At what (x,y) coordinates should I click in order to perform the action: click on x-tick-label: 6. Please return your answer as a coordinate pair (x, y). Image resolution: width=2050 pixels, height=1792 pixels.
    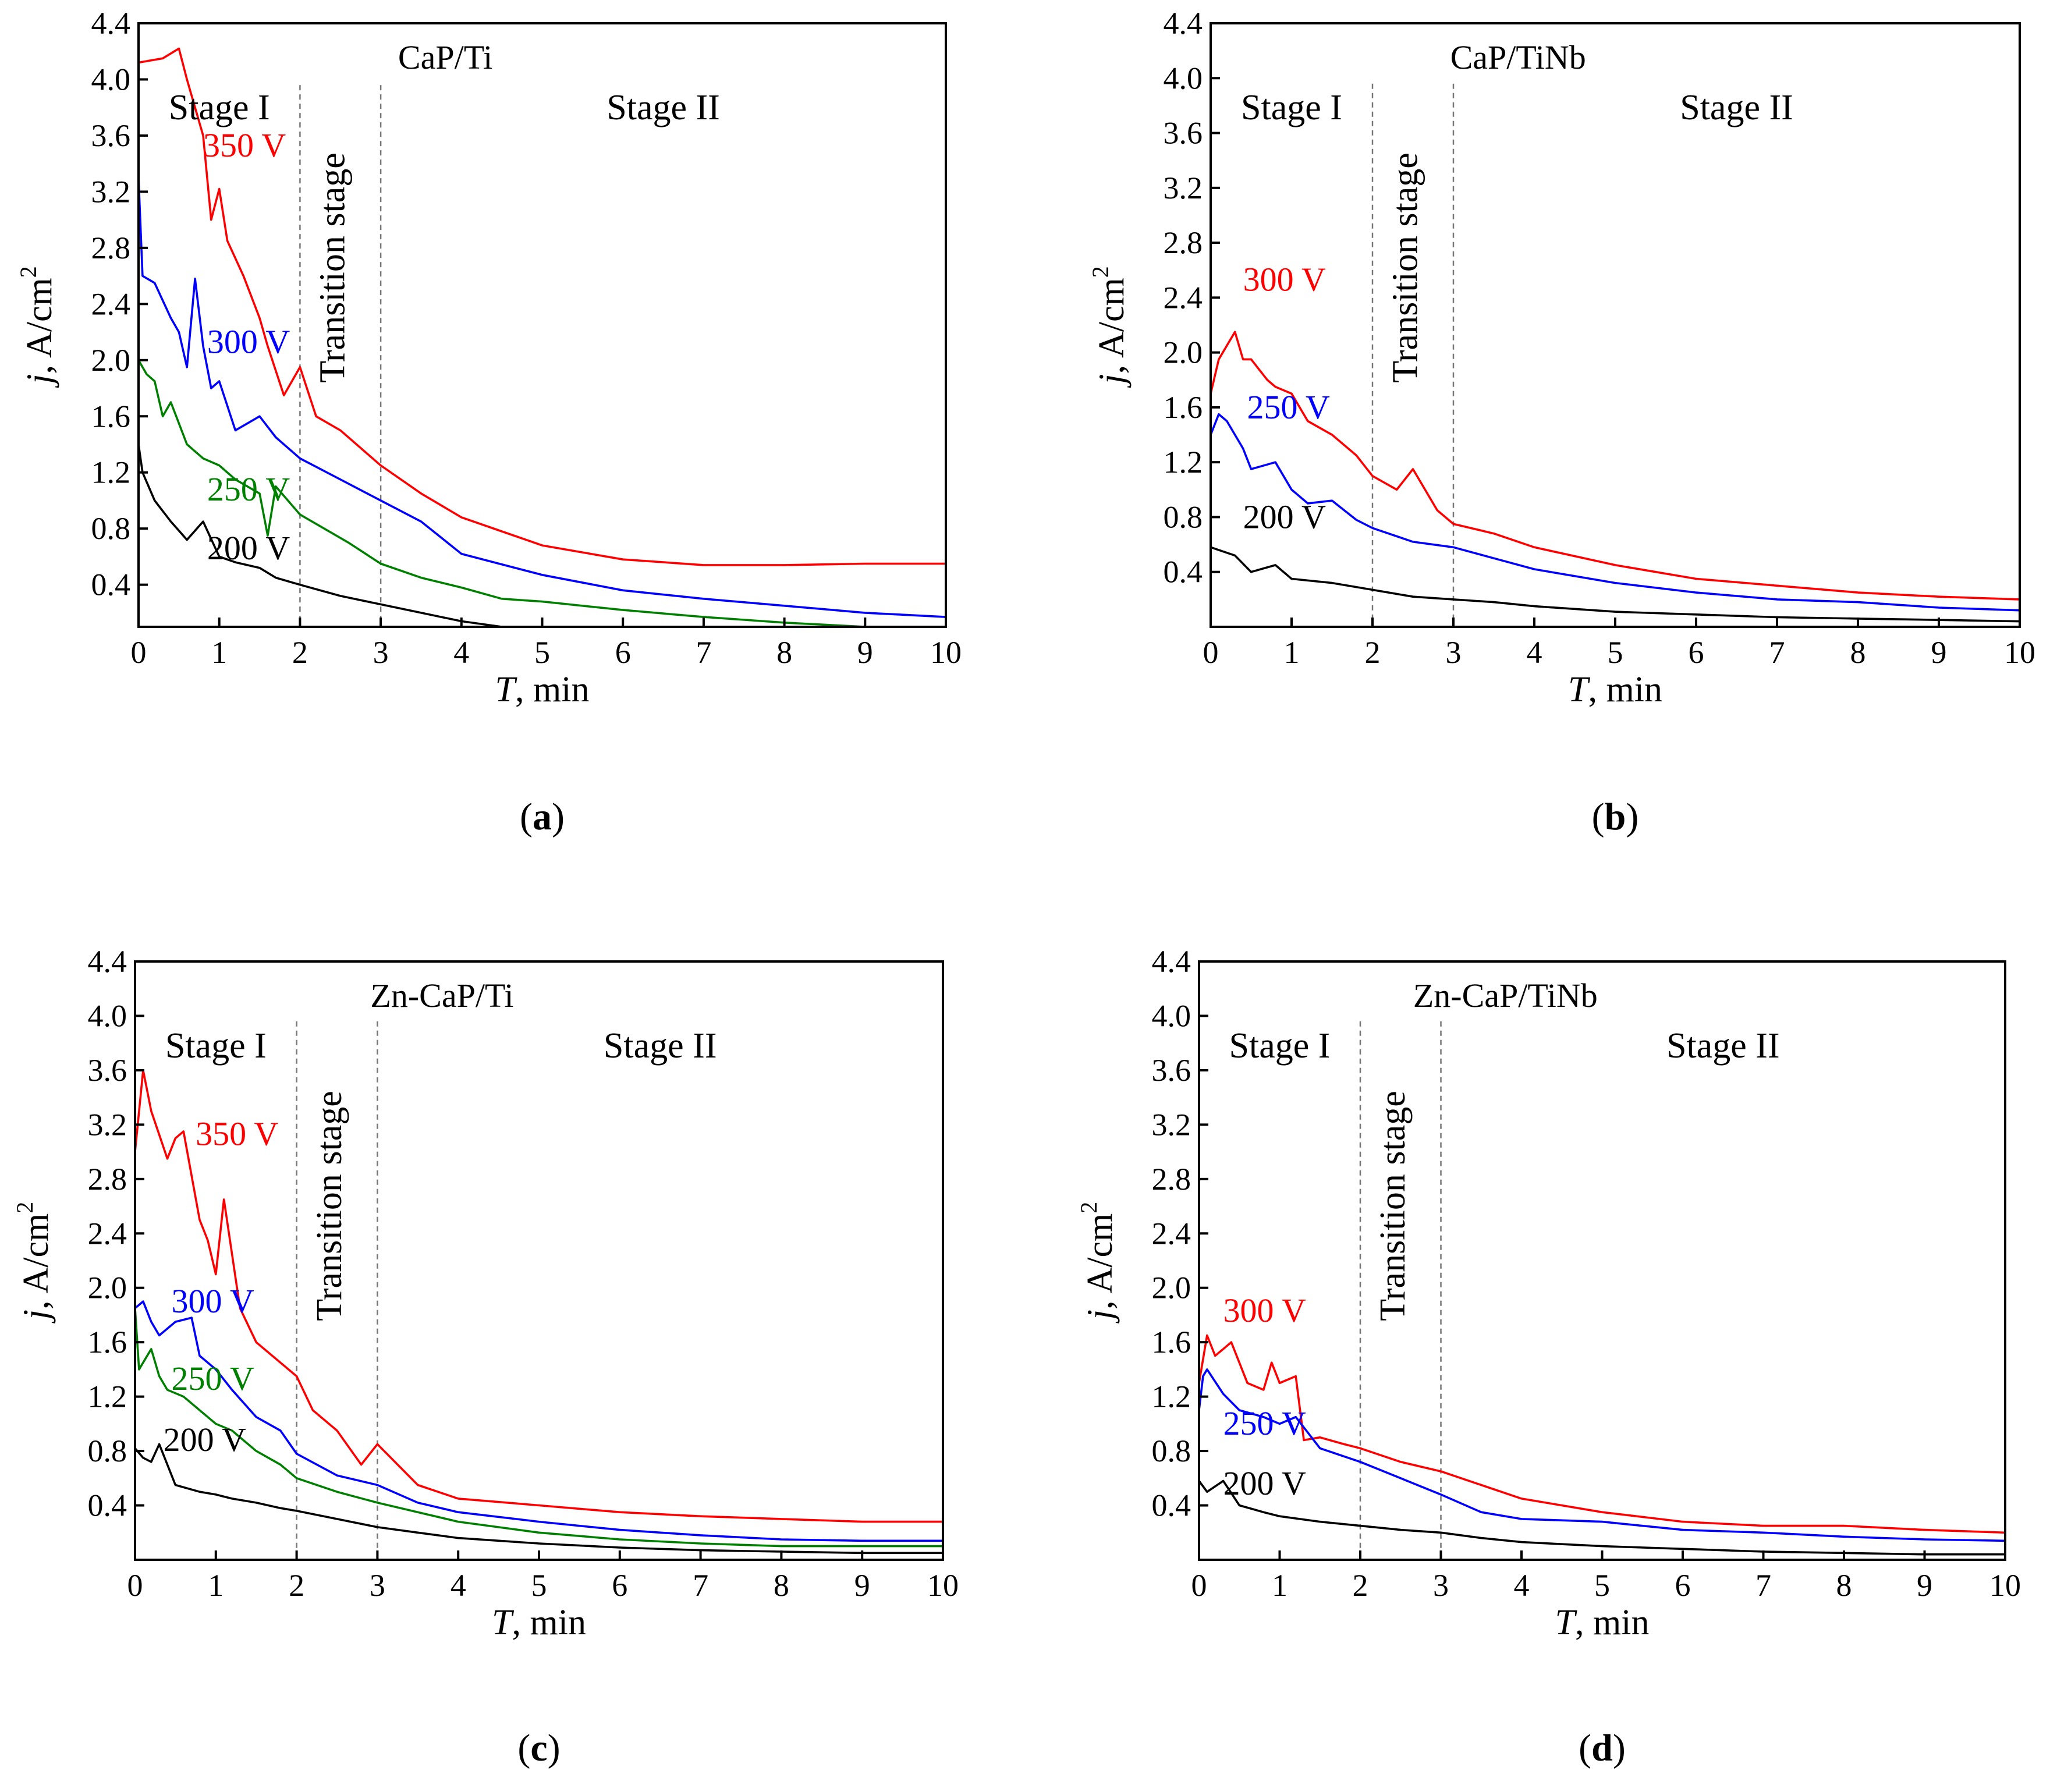
    Looking at the image, I should click on (1696, 652).